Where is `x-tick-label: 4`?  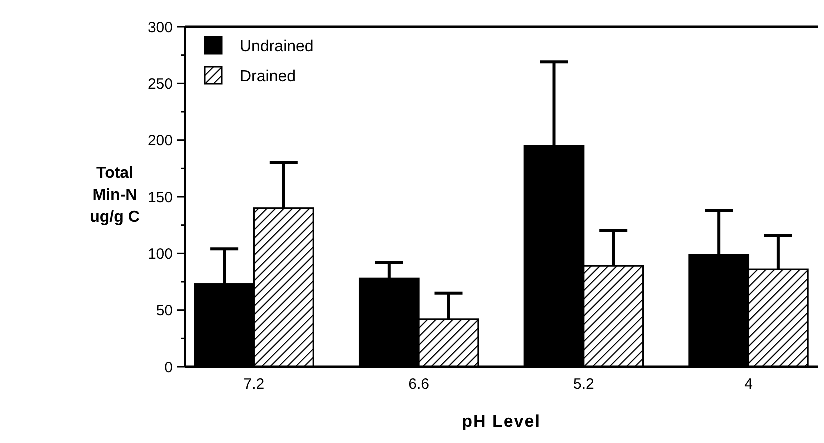
x-tick-label: 4 is located at coordinates (748, 384).